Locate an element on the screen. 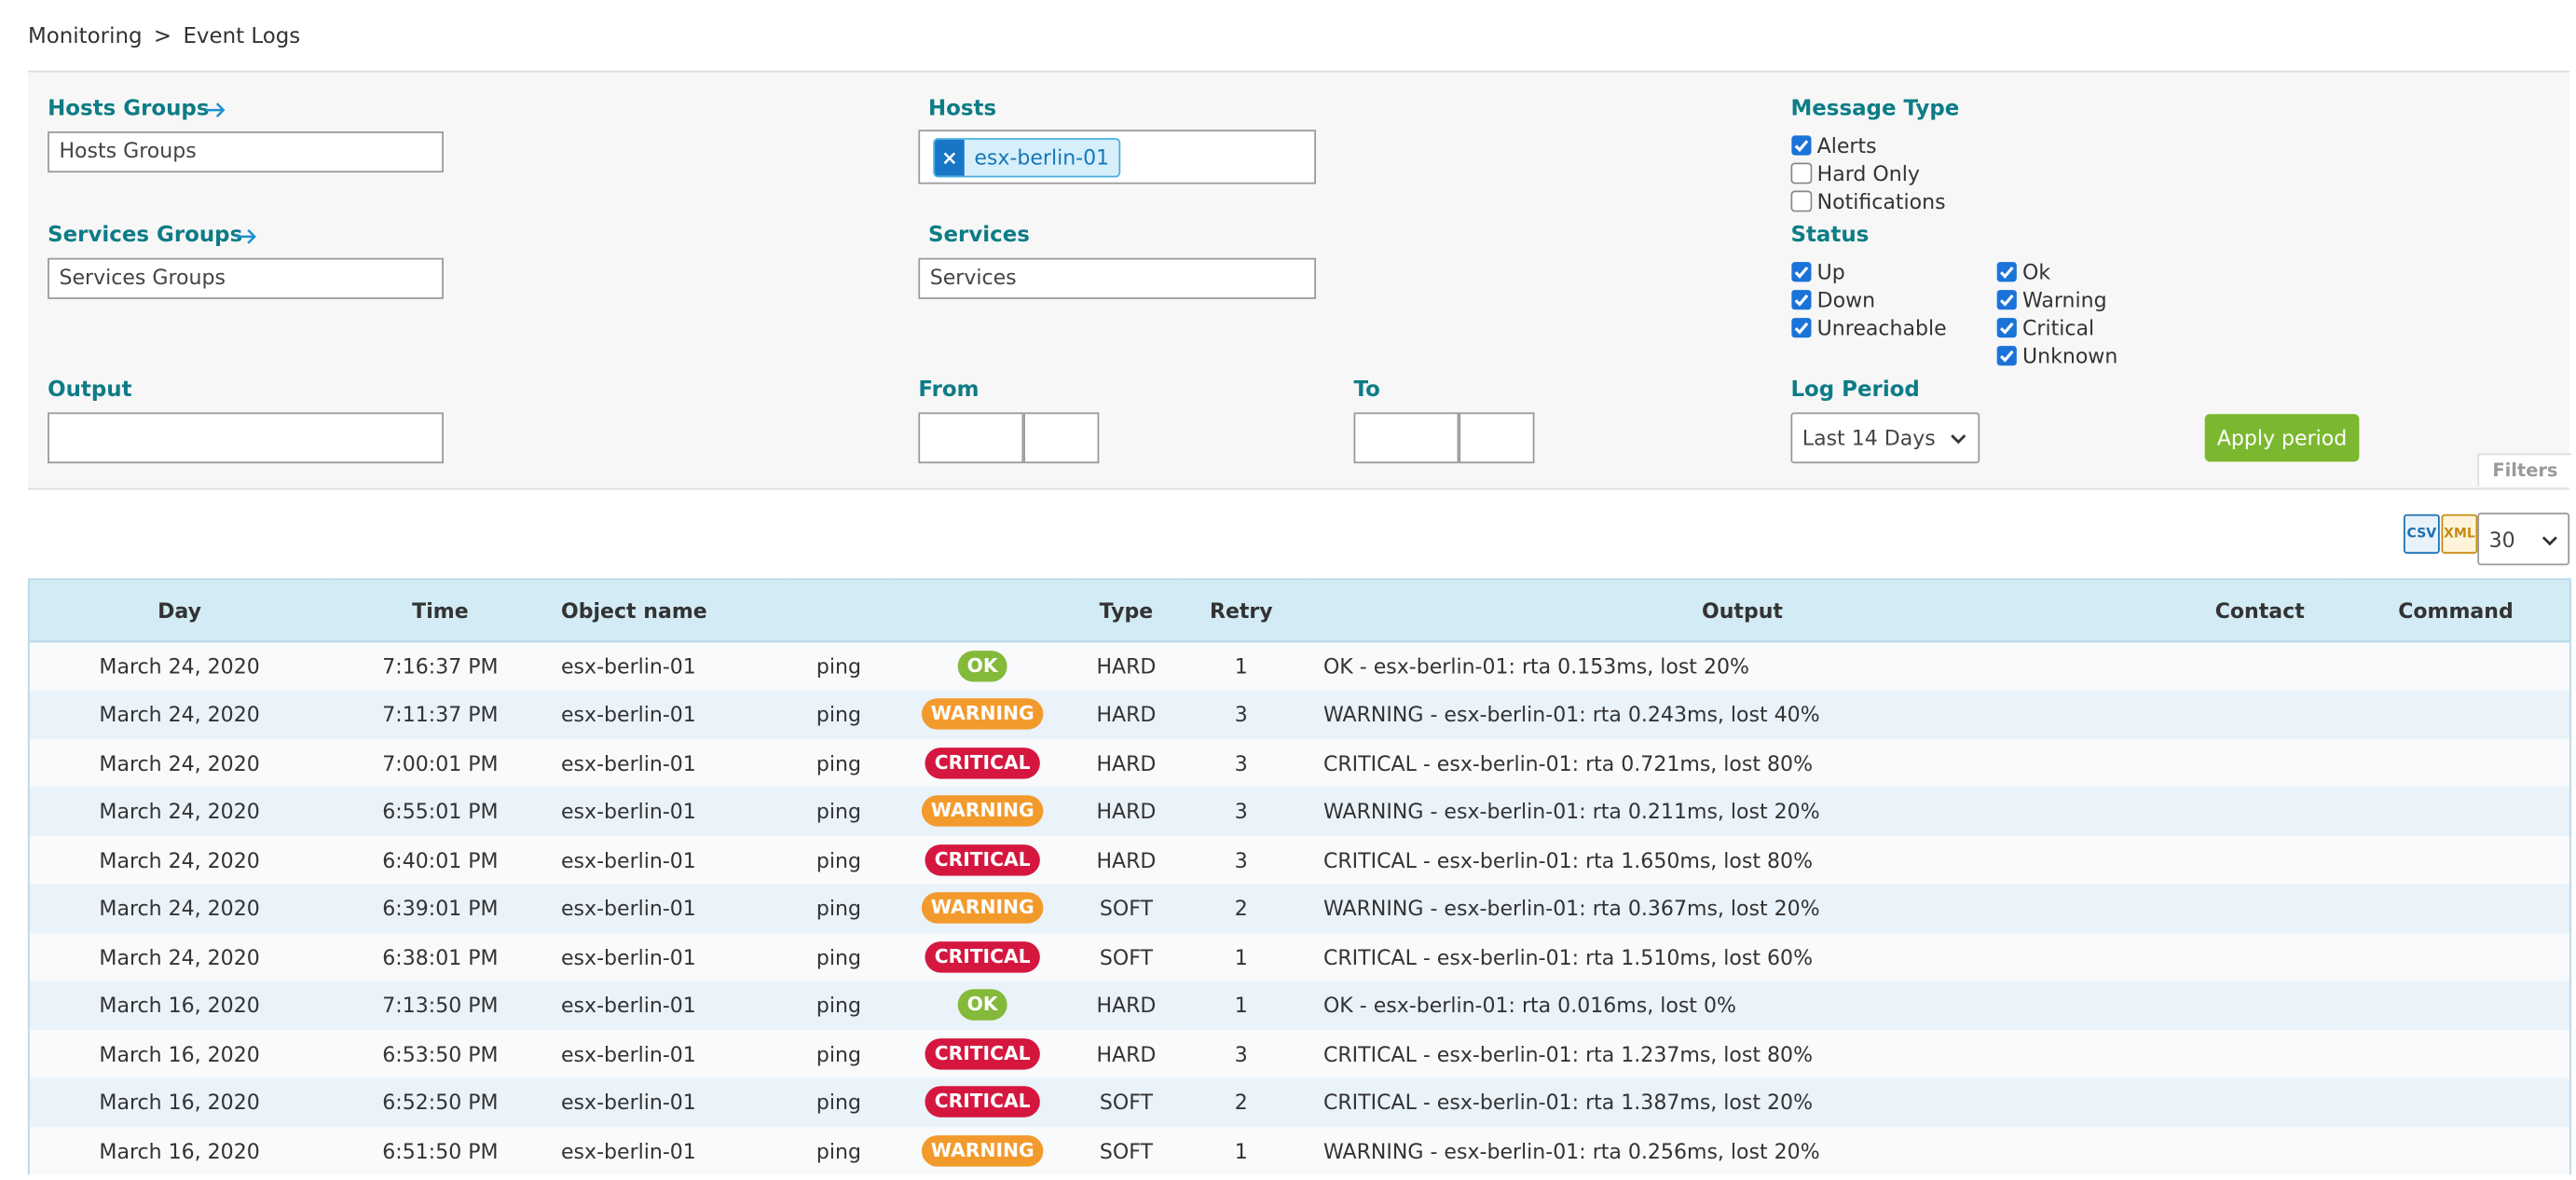 This screenshot has width=2576, height=1180. breadcrumb-current: Event Logs is located at coordinates (242, 36).